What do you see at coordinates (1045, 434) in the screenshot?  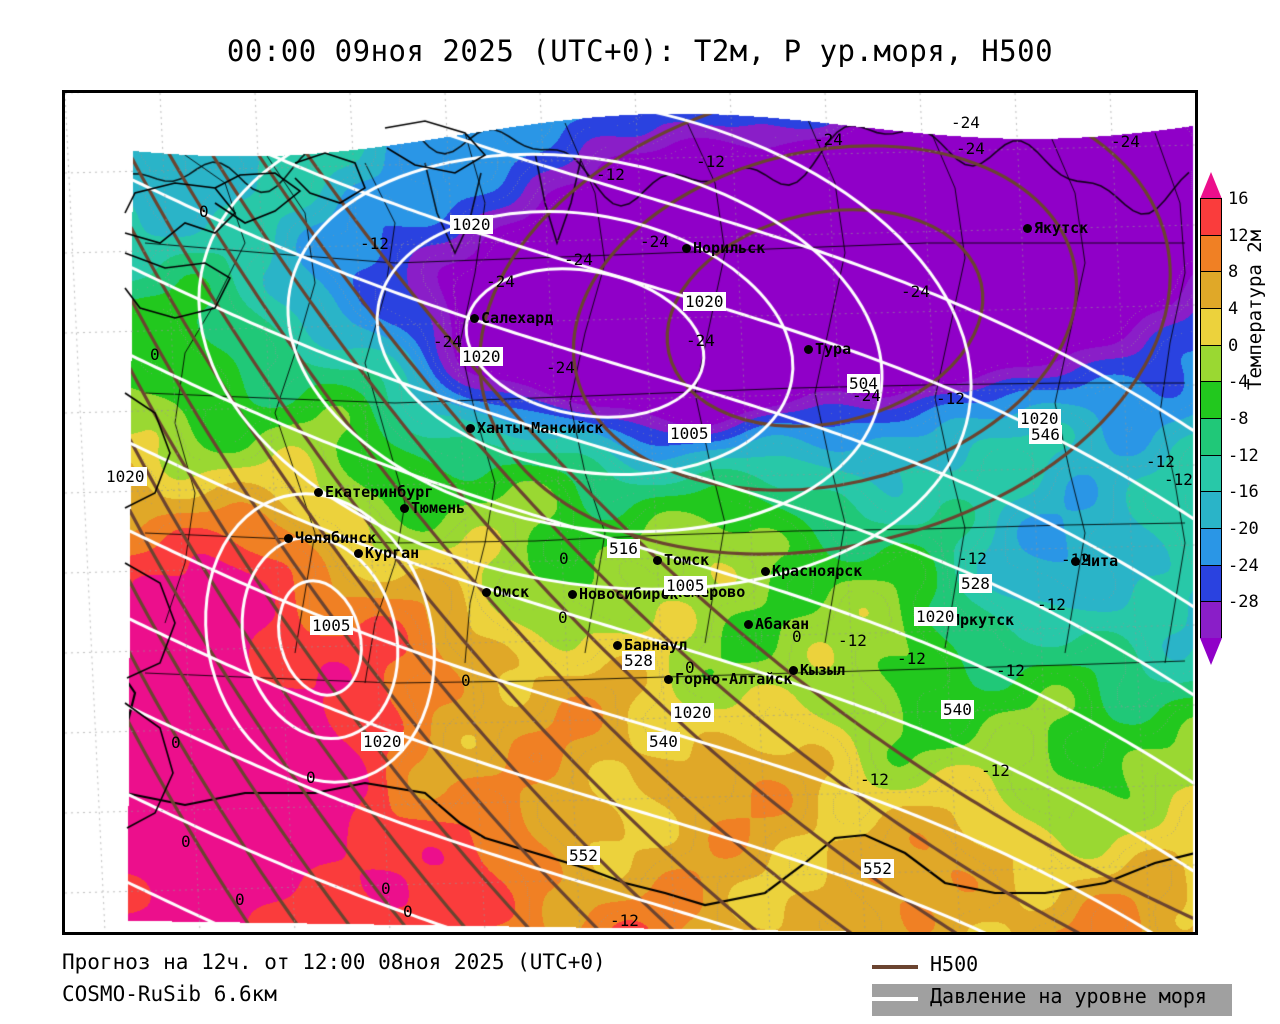 I see `h500-contour-label: 546` at bounding box center [1045, 434].